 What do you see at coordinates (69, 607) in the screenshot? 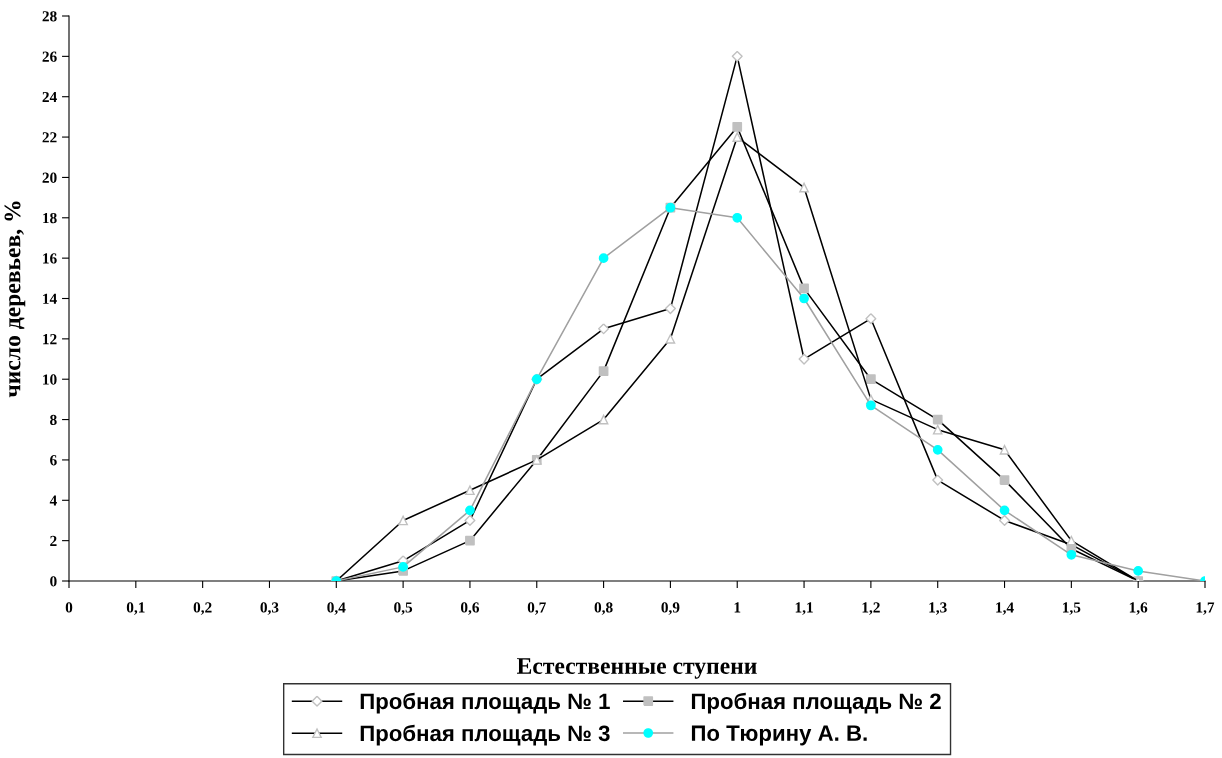
I see `x-tick-label: 0` at bounding box center [69, 607].